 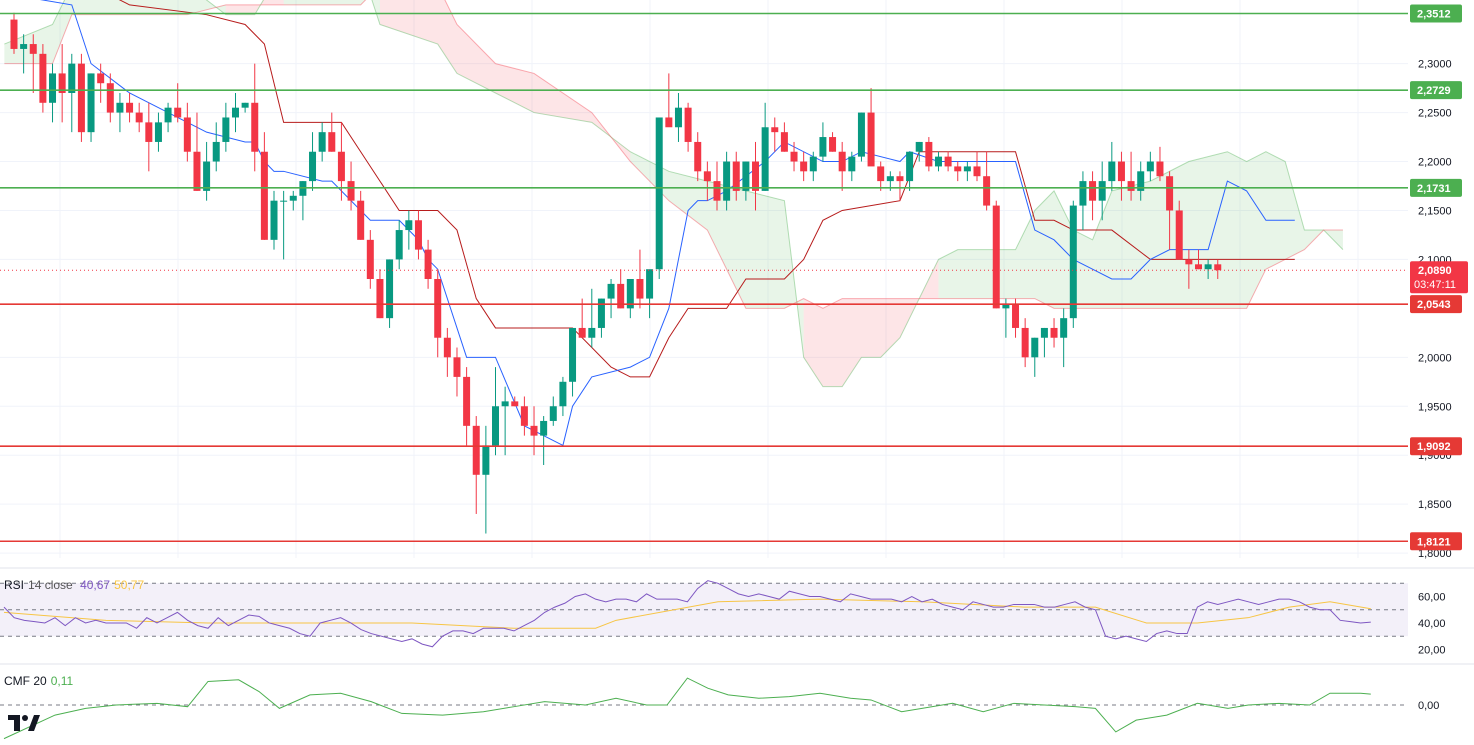 What do you see at coordinates (1435, 505) in the screenshot?
I see `price-tick-label: 1,8500` at bounding box center [1435, 505].